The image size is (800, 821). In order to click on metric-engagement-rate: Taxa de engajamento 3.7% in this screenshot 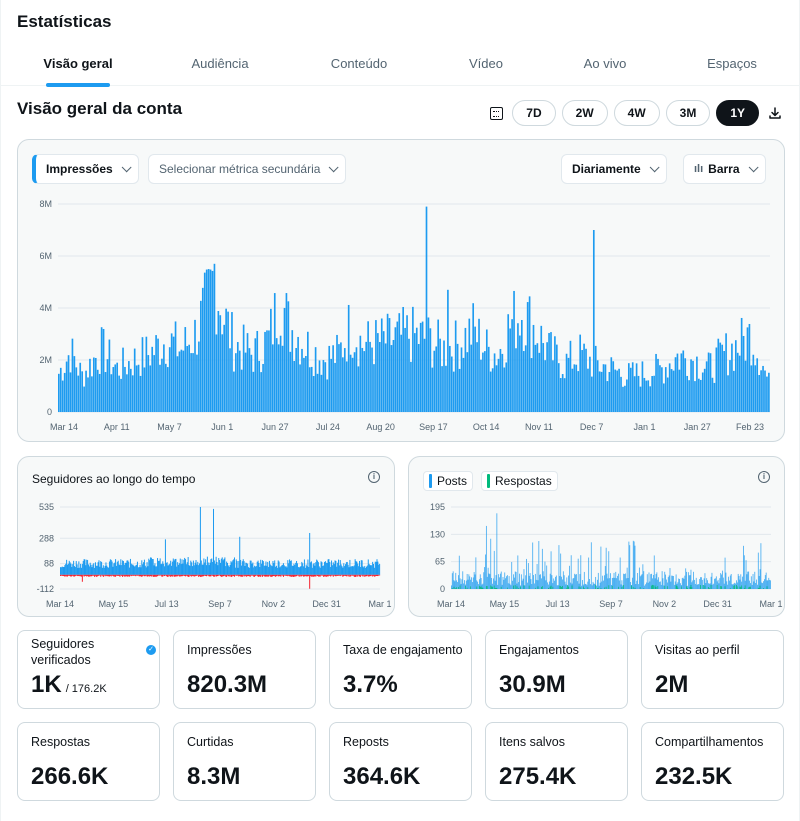, I will do `click(400, 669)`.